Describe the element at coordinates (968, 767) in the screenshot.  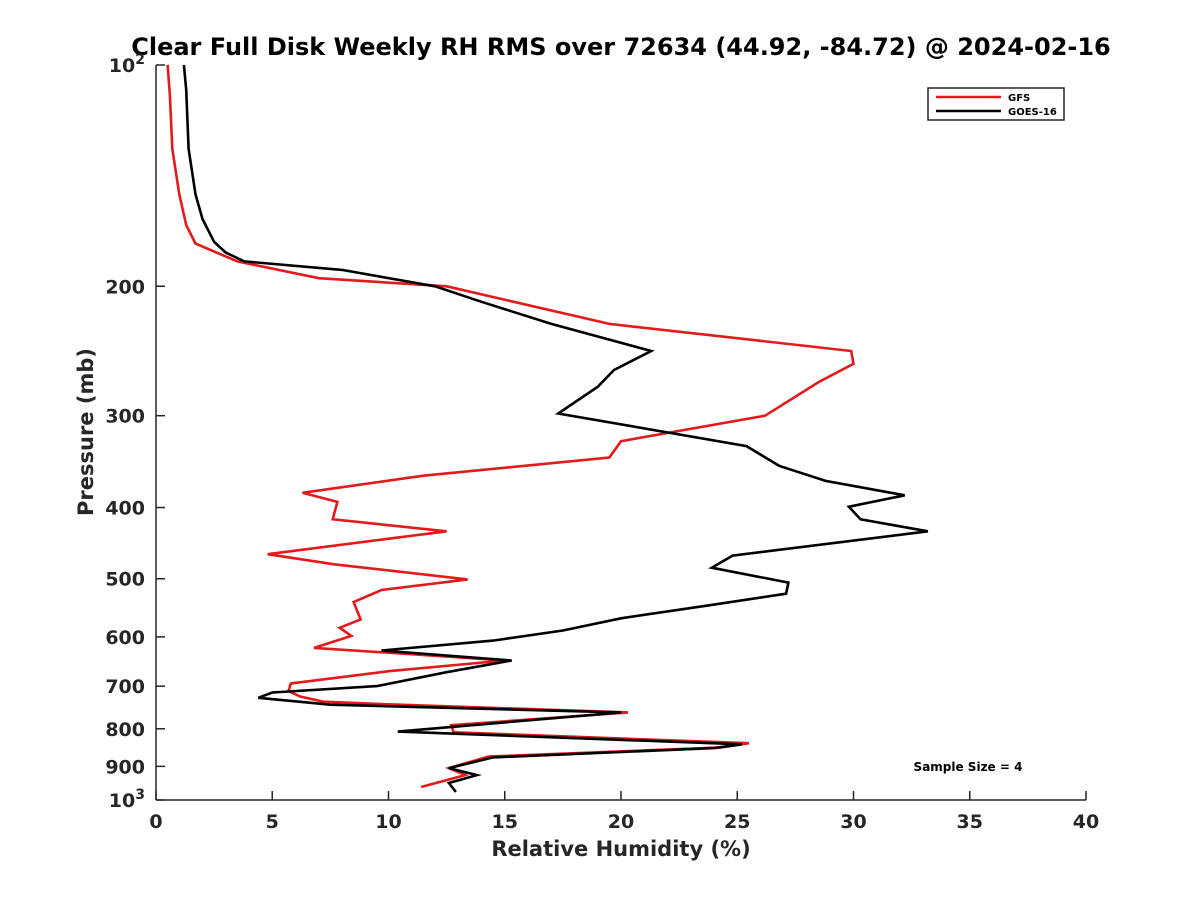
I see `sample-size-annotation: Sample Size = 4` at that location.